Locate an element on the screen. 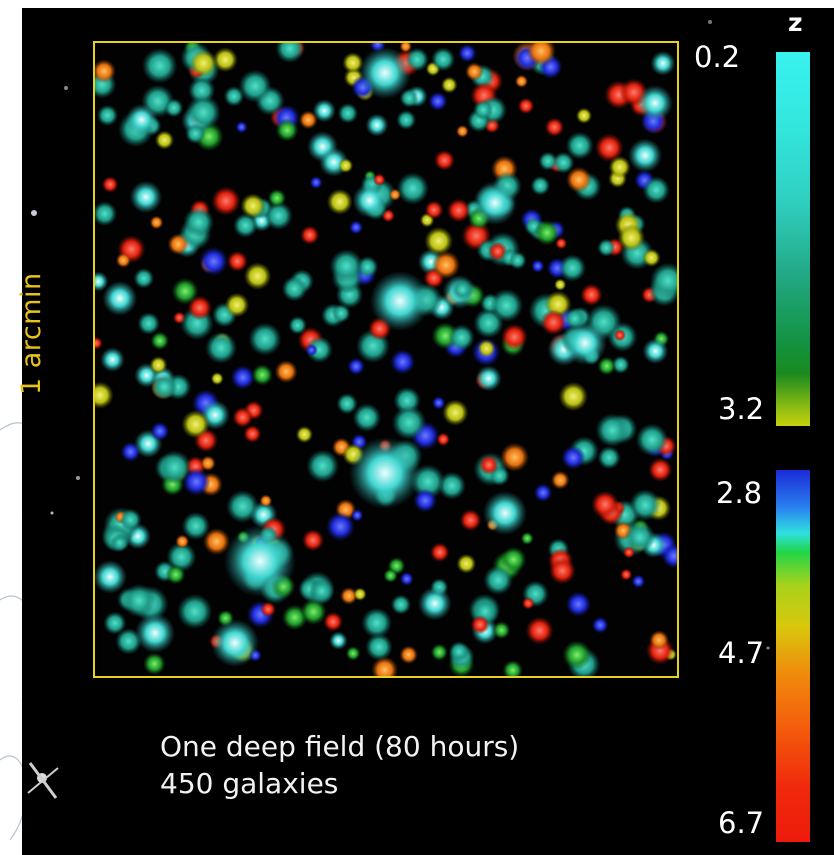 Image resolution: width=834 pixels, height=855 pixels. colorbar-high-bottom-label: 6.7 is located at coordinates (741, 823).